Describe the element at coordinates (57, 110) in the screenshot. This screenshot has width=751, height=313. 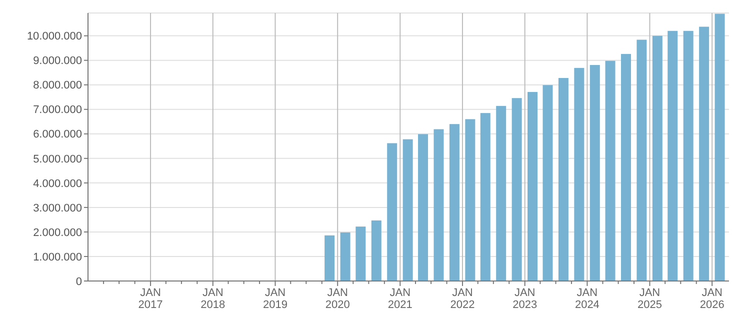
I see `y-tick-label: 7.000.000` at that location.